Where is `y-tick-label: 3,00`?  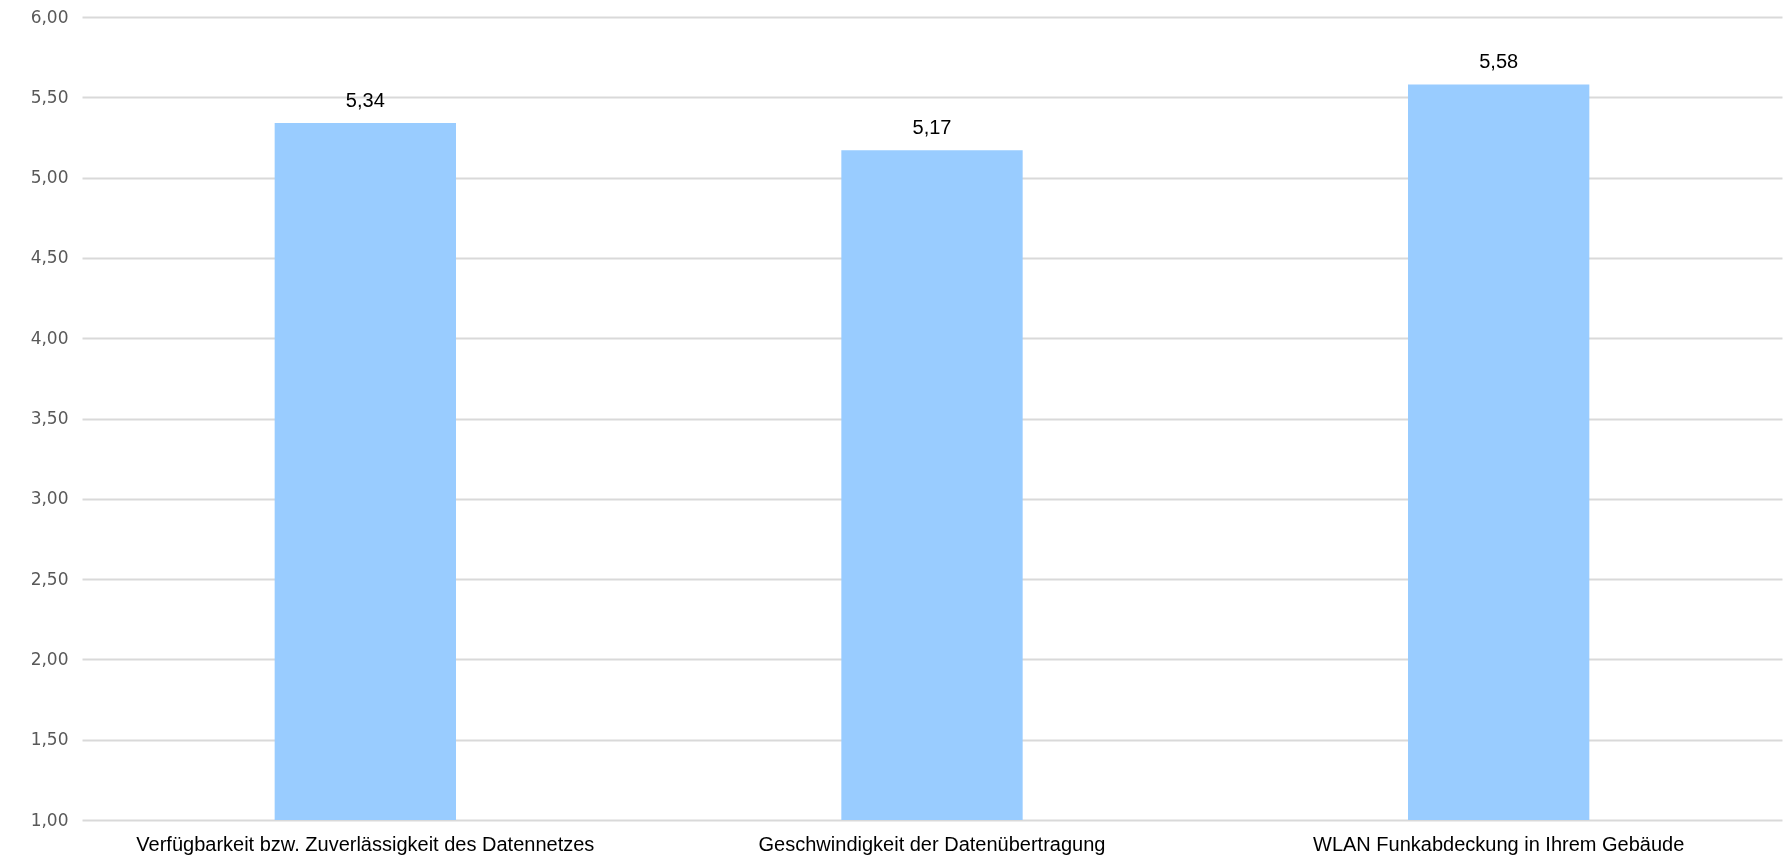 y-tick-label: 3,00 is located at coordinates (49, 498).